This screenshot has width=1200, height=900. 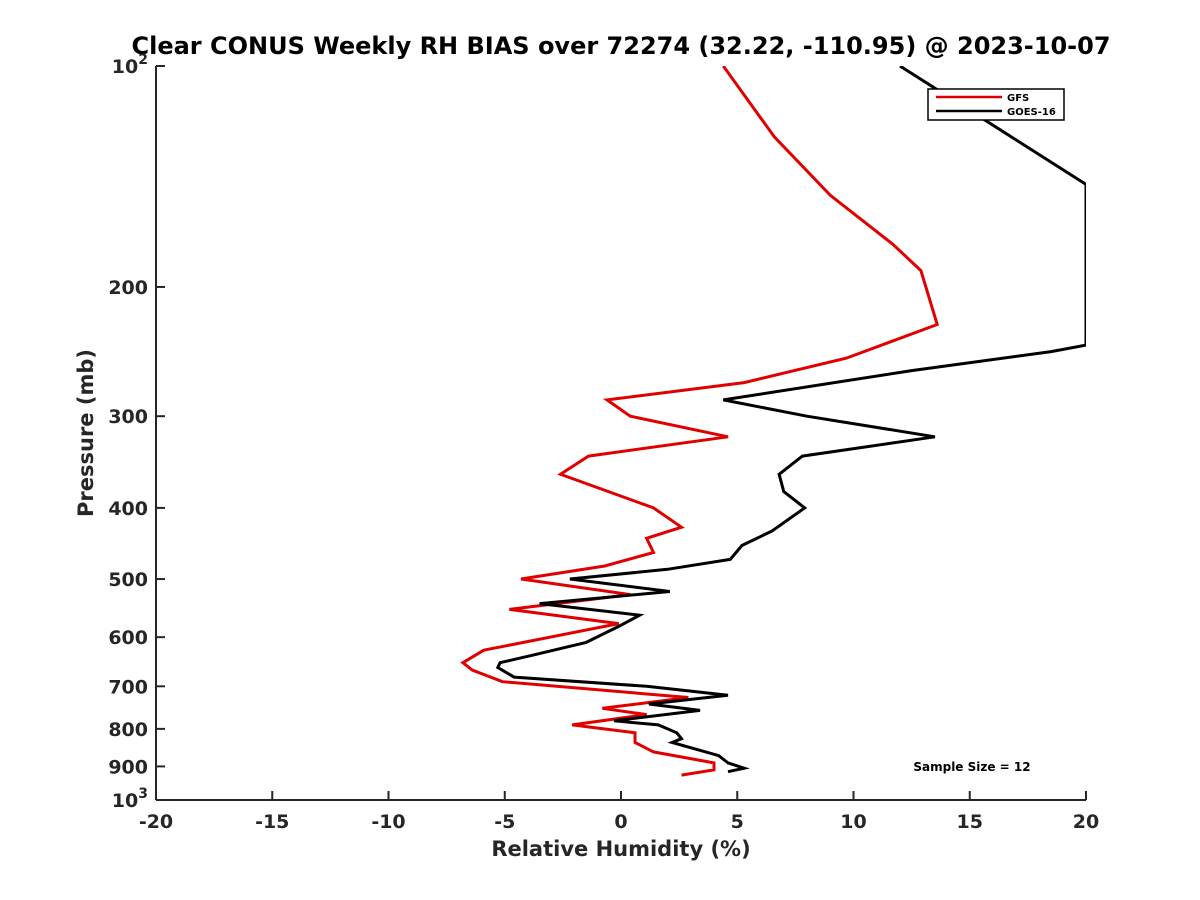 What do you see at coordinates (388, 822) in the screenshot?
I see `x-tick-label: -10` at bounding box center [388, 822].